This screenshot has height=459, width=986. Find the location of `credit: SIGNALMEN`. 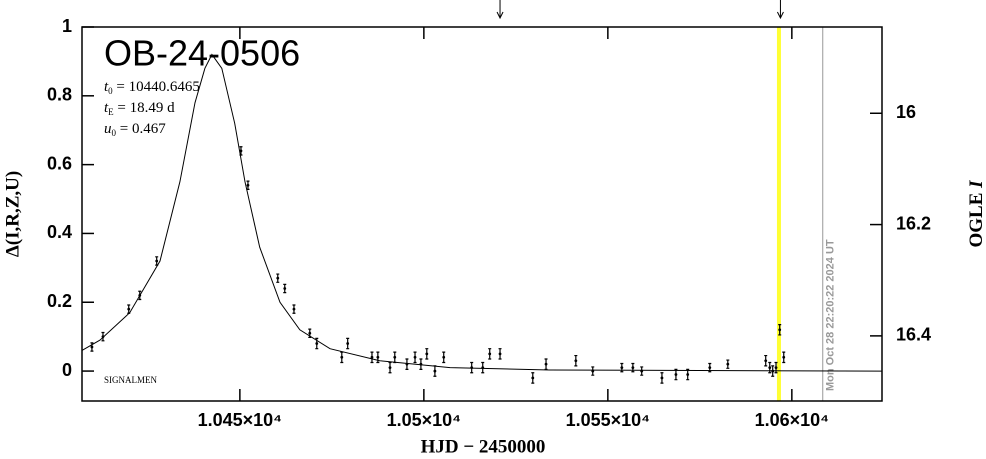

credit: SIGNALMEN is located at coordinates (130, 380).